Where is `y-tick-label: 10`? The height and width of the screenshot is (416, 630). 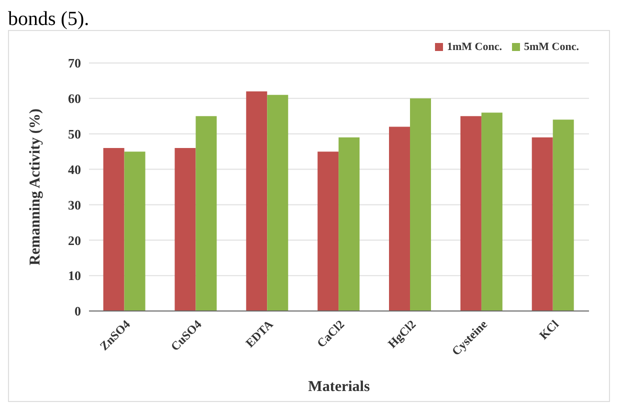
y-tick-label: 10 is located at coordinates (74, 276).